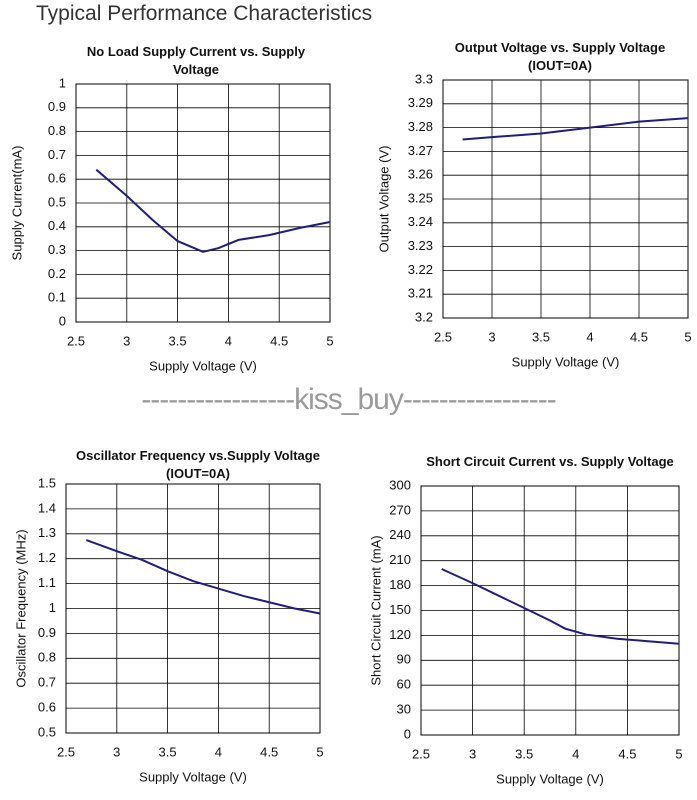 This screenshot has width=697, height=800. Describe the element at coordinates (400, 609) in the screenshot. I see `y-tick-label: 150` at that location.